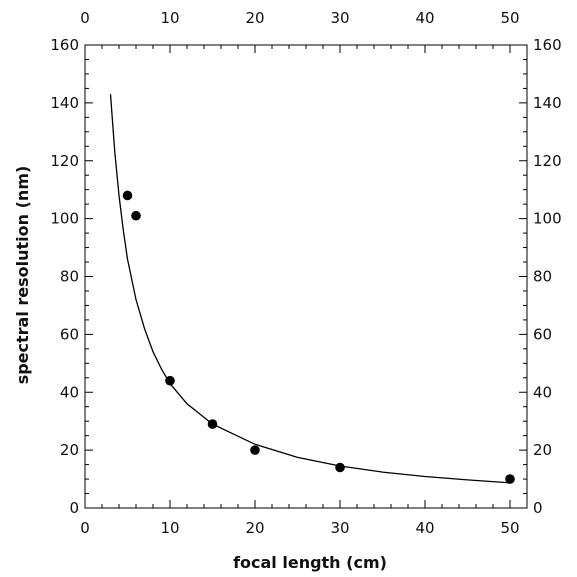 The image size is (577, 577). I want to click on x-tick-label-top: 10, so click(169, 18).